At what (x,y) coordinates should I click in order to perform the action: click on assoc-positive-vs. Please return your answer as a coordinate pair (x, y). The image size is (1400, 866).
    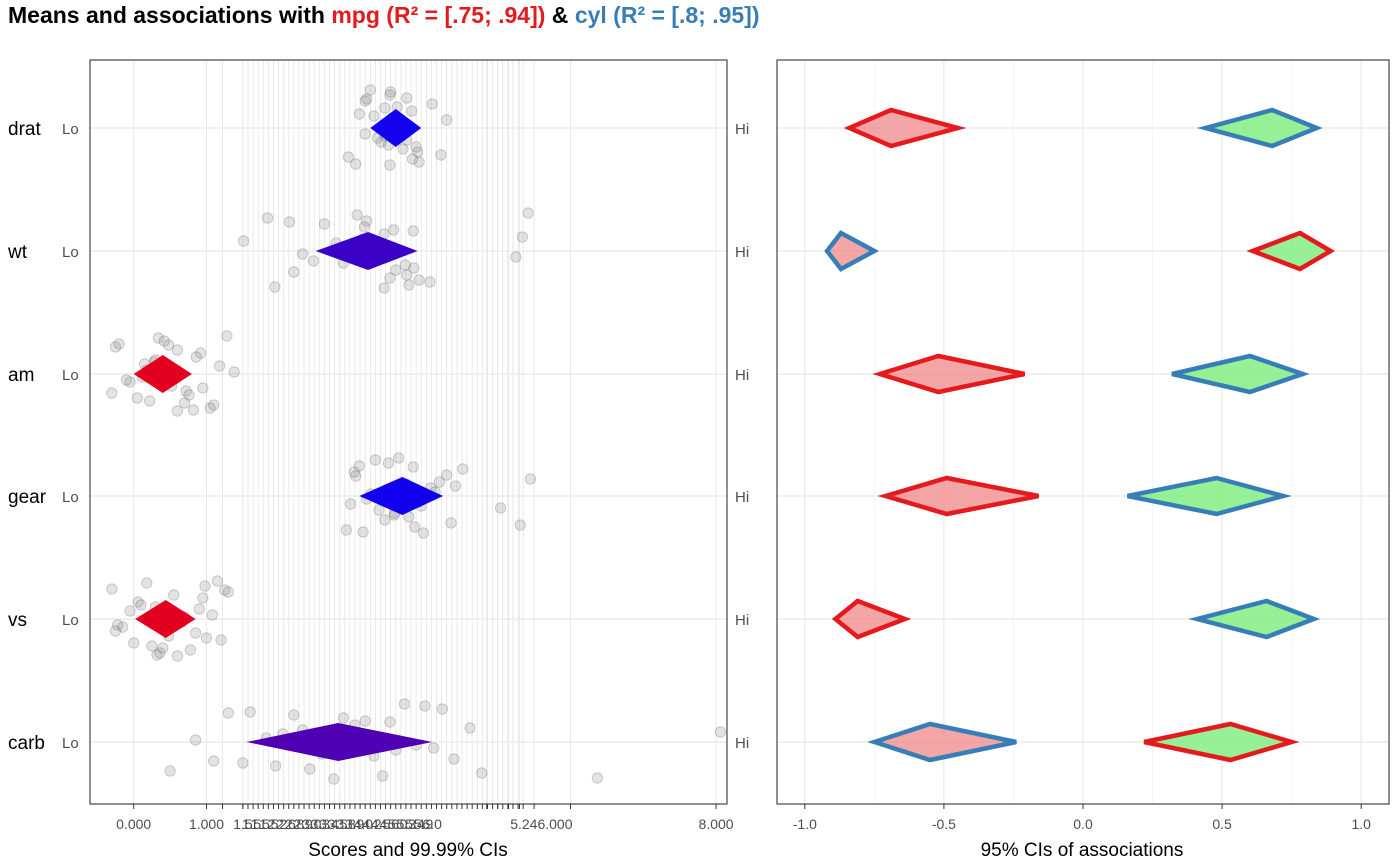
    Looking at the image, I should click on (1254, 619).